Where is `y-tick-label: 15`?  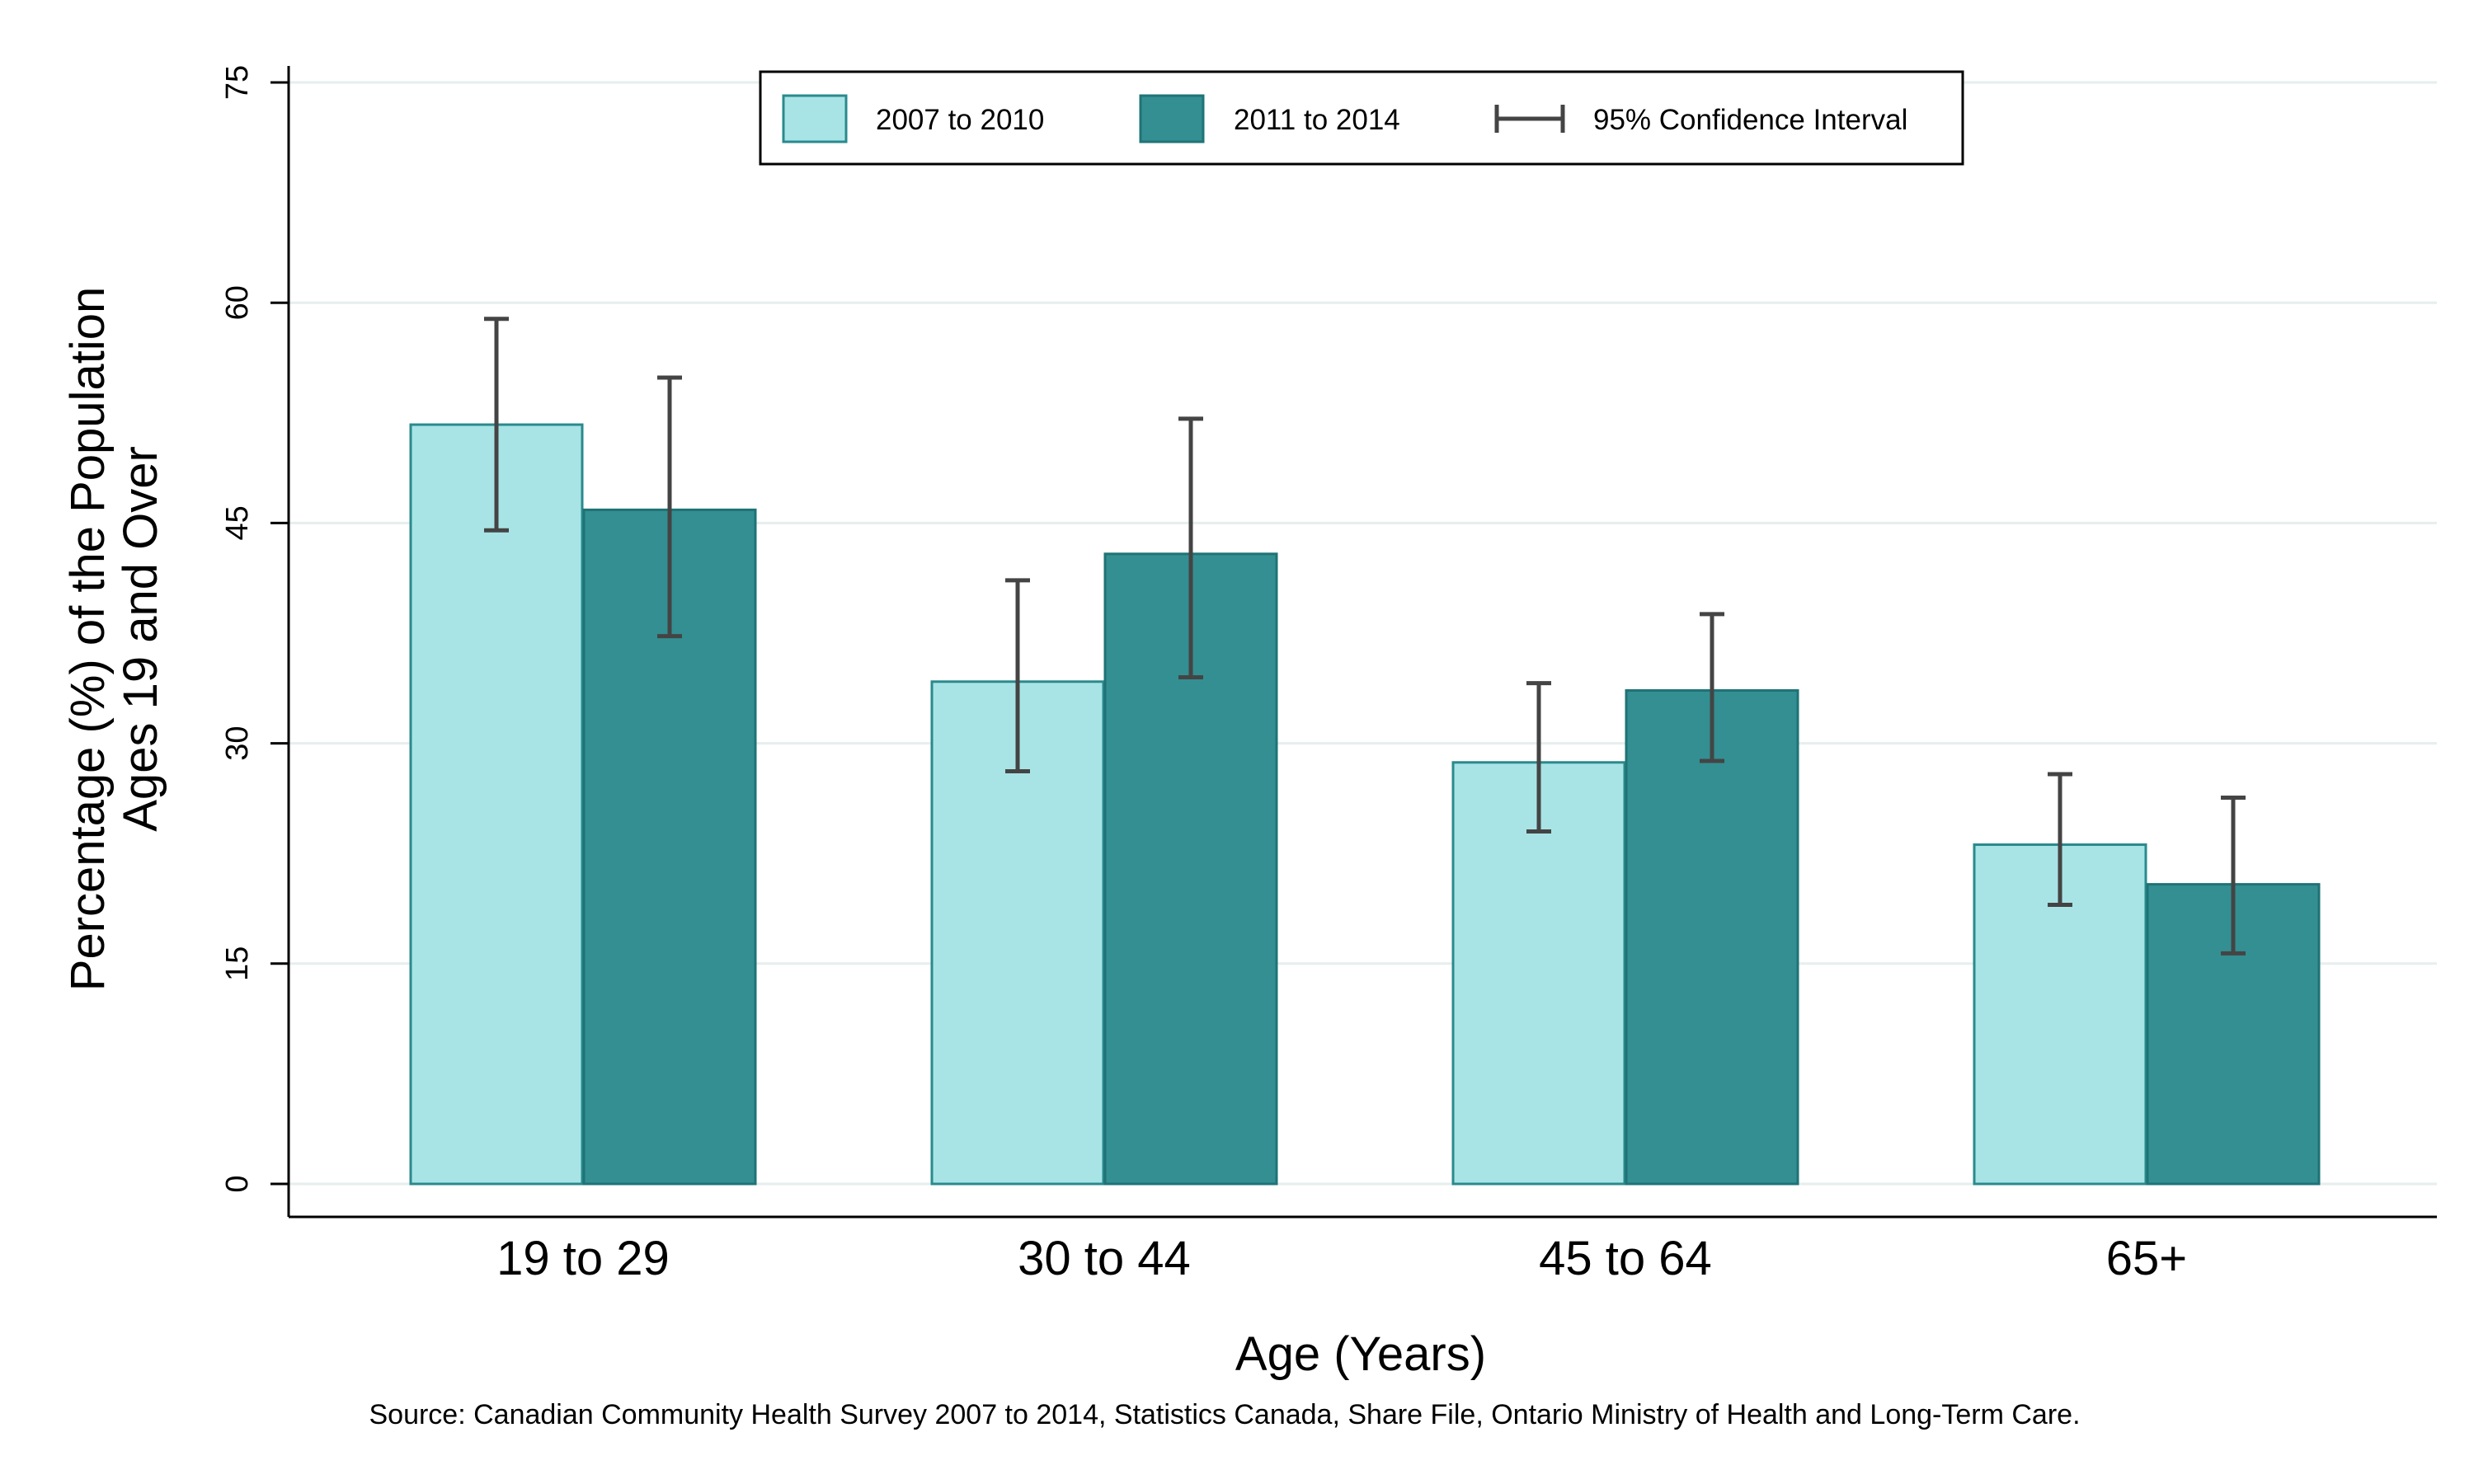
y-tick-label: 15 is located at coordinates (237, 963).